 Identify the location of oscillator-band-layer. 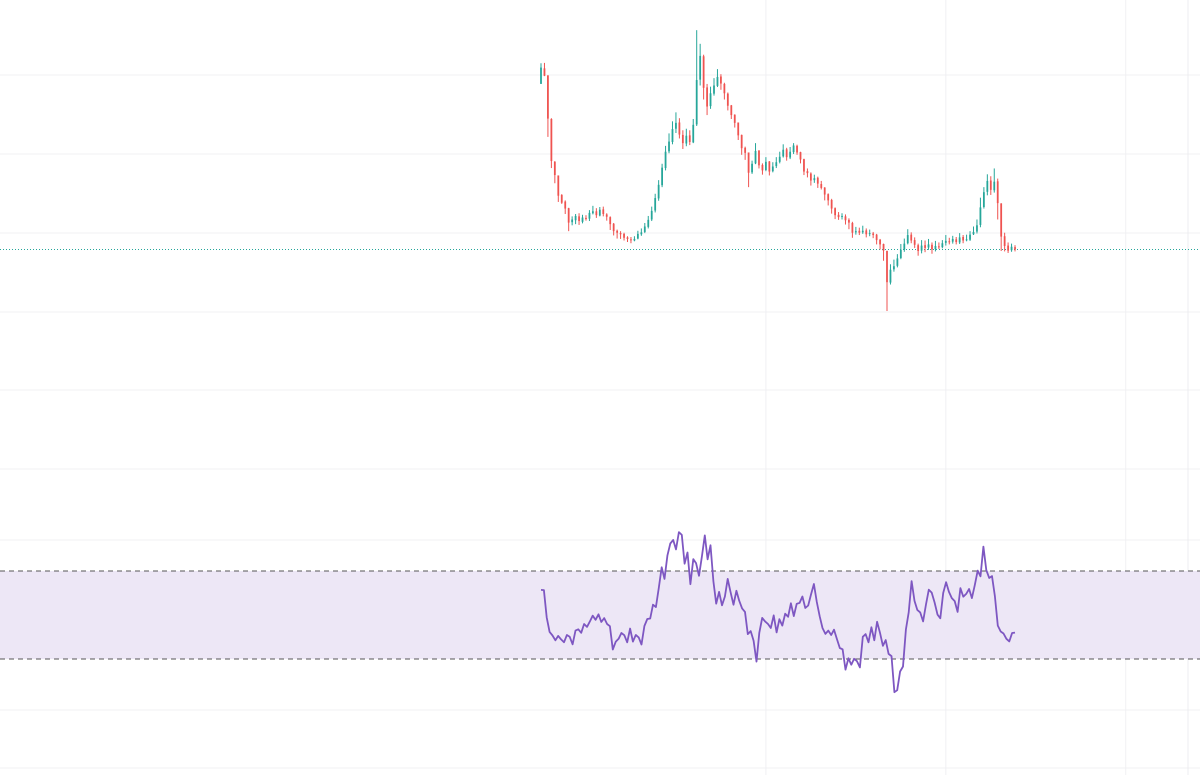
(600, 615).